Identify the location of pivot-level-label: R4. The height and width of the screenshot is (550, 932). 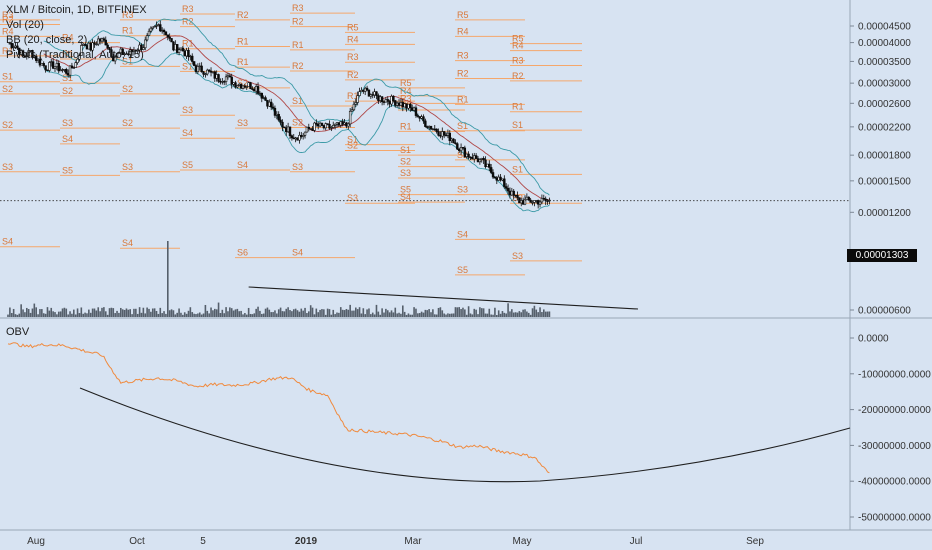
(68, 38).